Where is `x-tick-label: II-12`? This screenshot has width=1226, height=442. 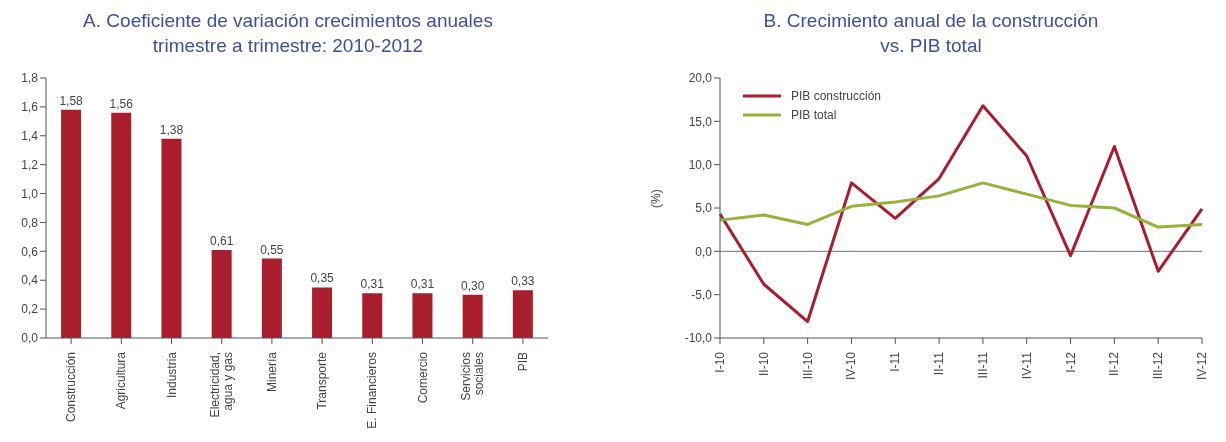
x-tick-label: II-12 is located at coordinates (1114, 364).